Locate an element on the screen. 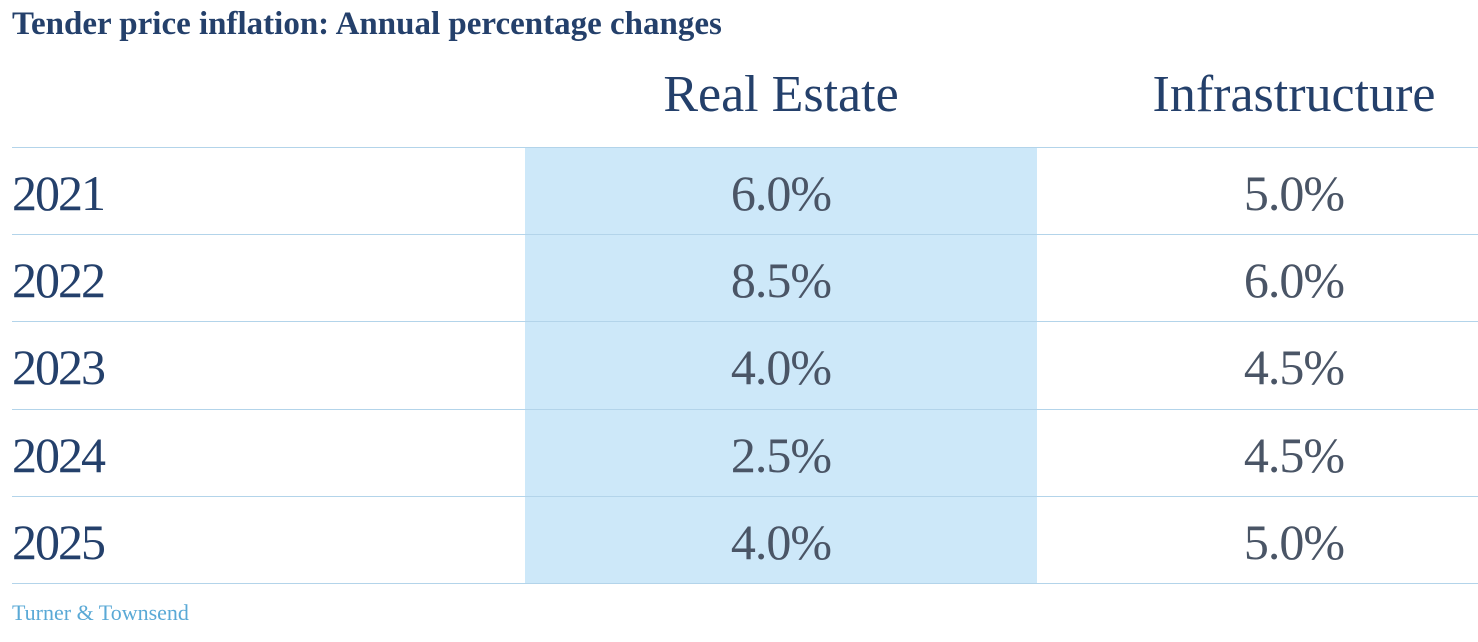  real-estate-value: 6.0% is located at coordinates (781, 193).